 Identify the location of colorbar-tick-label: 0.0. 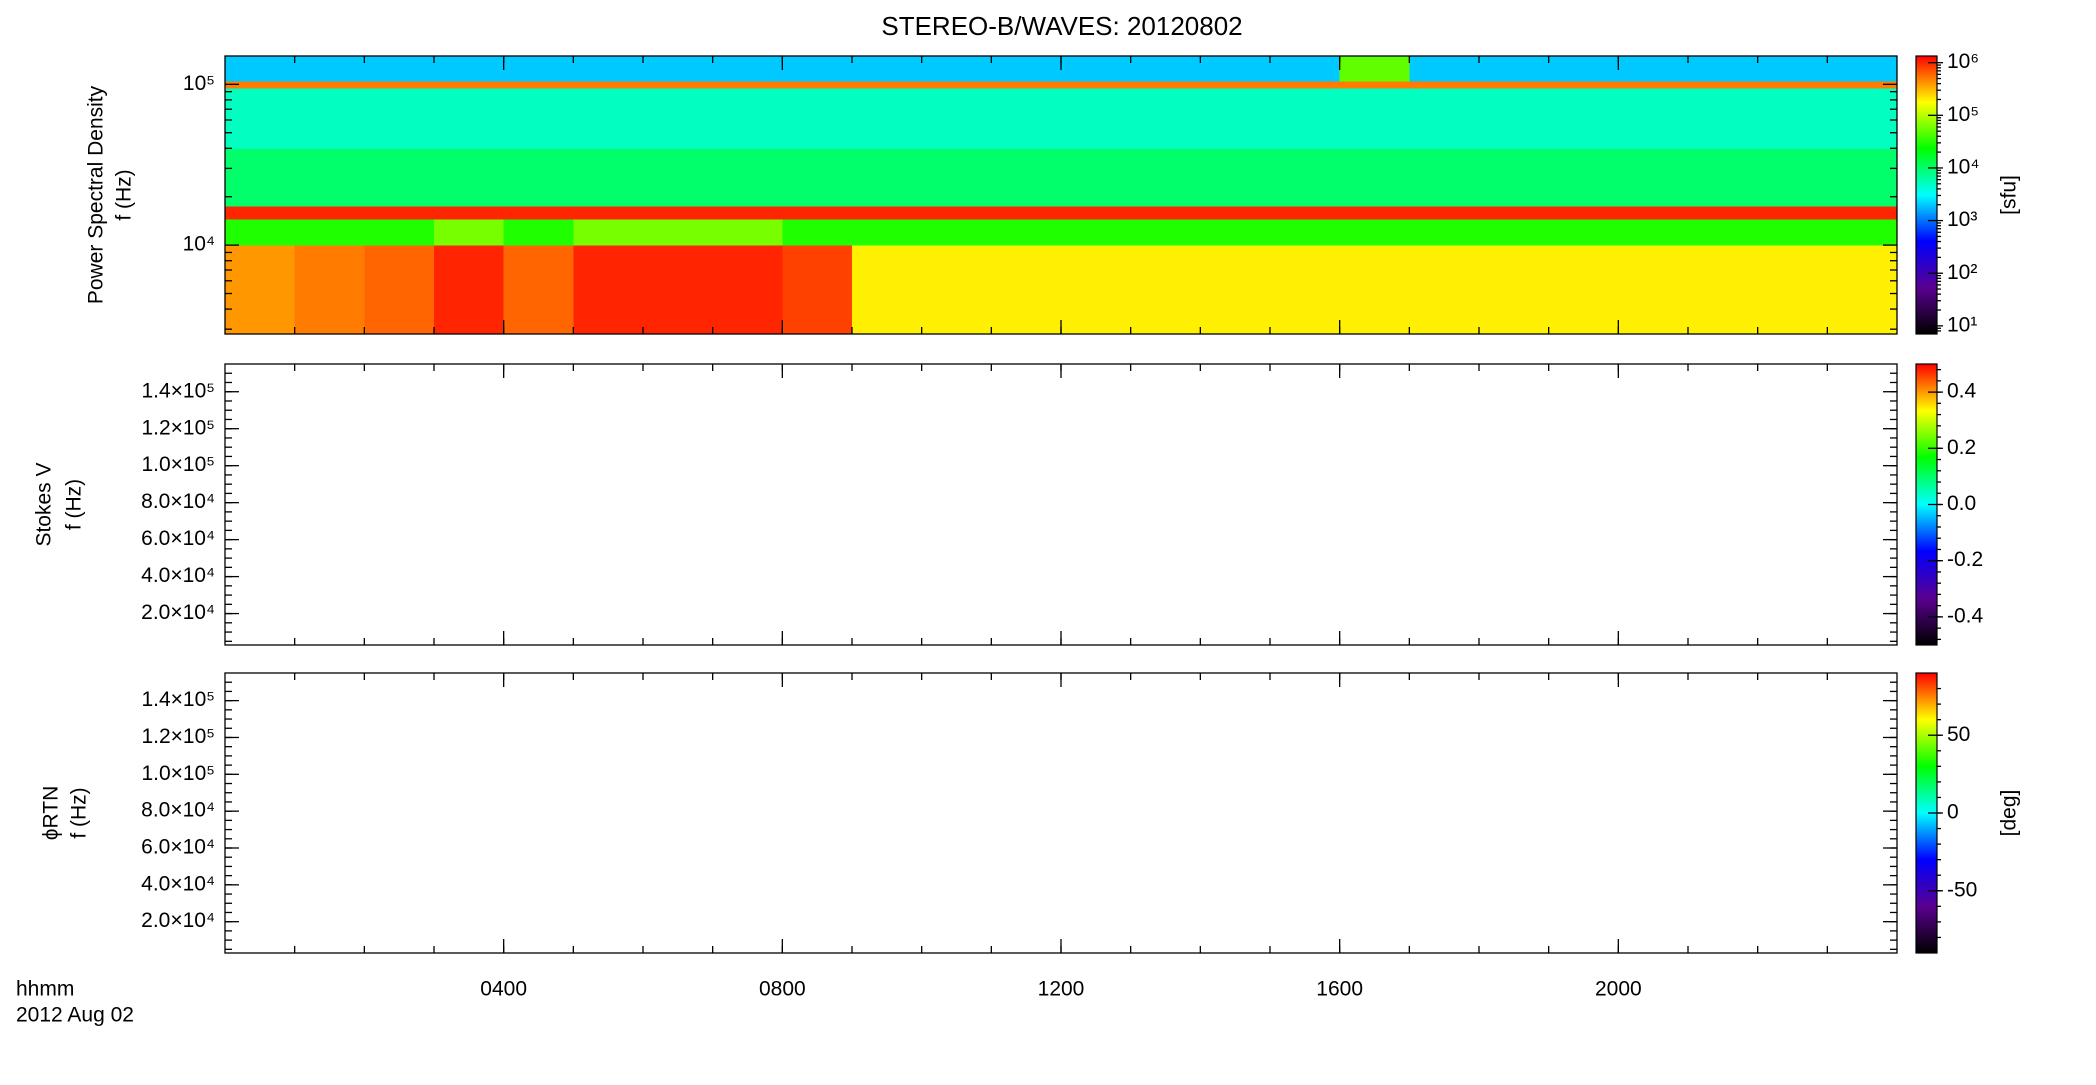
(1961, 503).